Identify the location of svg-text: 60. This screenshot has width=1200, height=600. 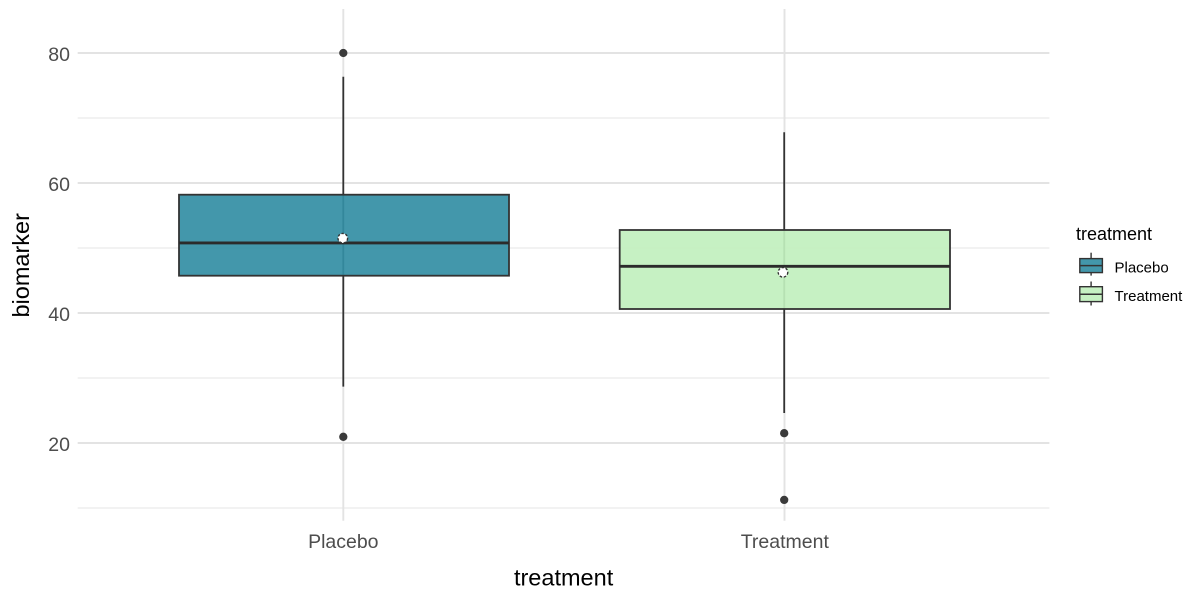
(59, 185).